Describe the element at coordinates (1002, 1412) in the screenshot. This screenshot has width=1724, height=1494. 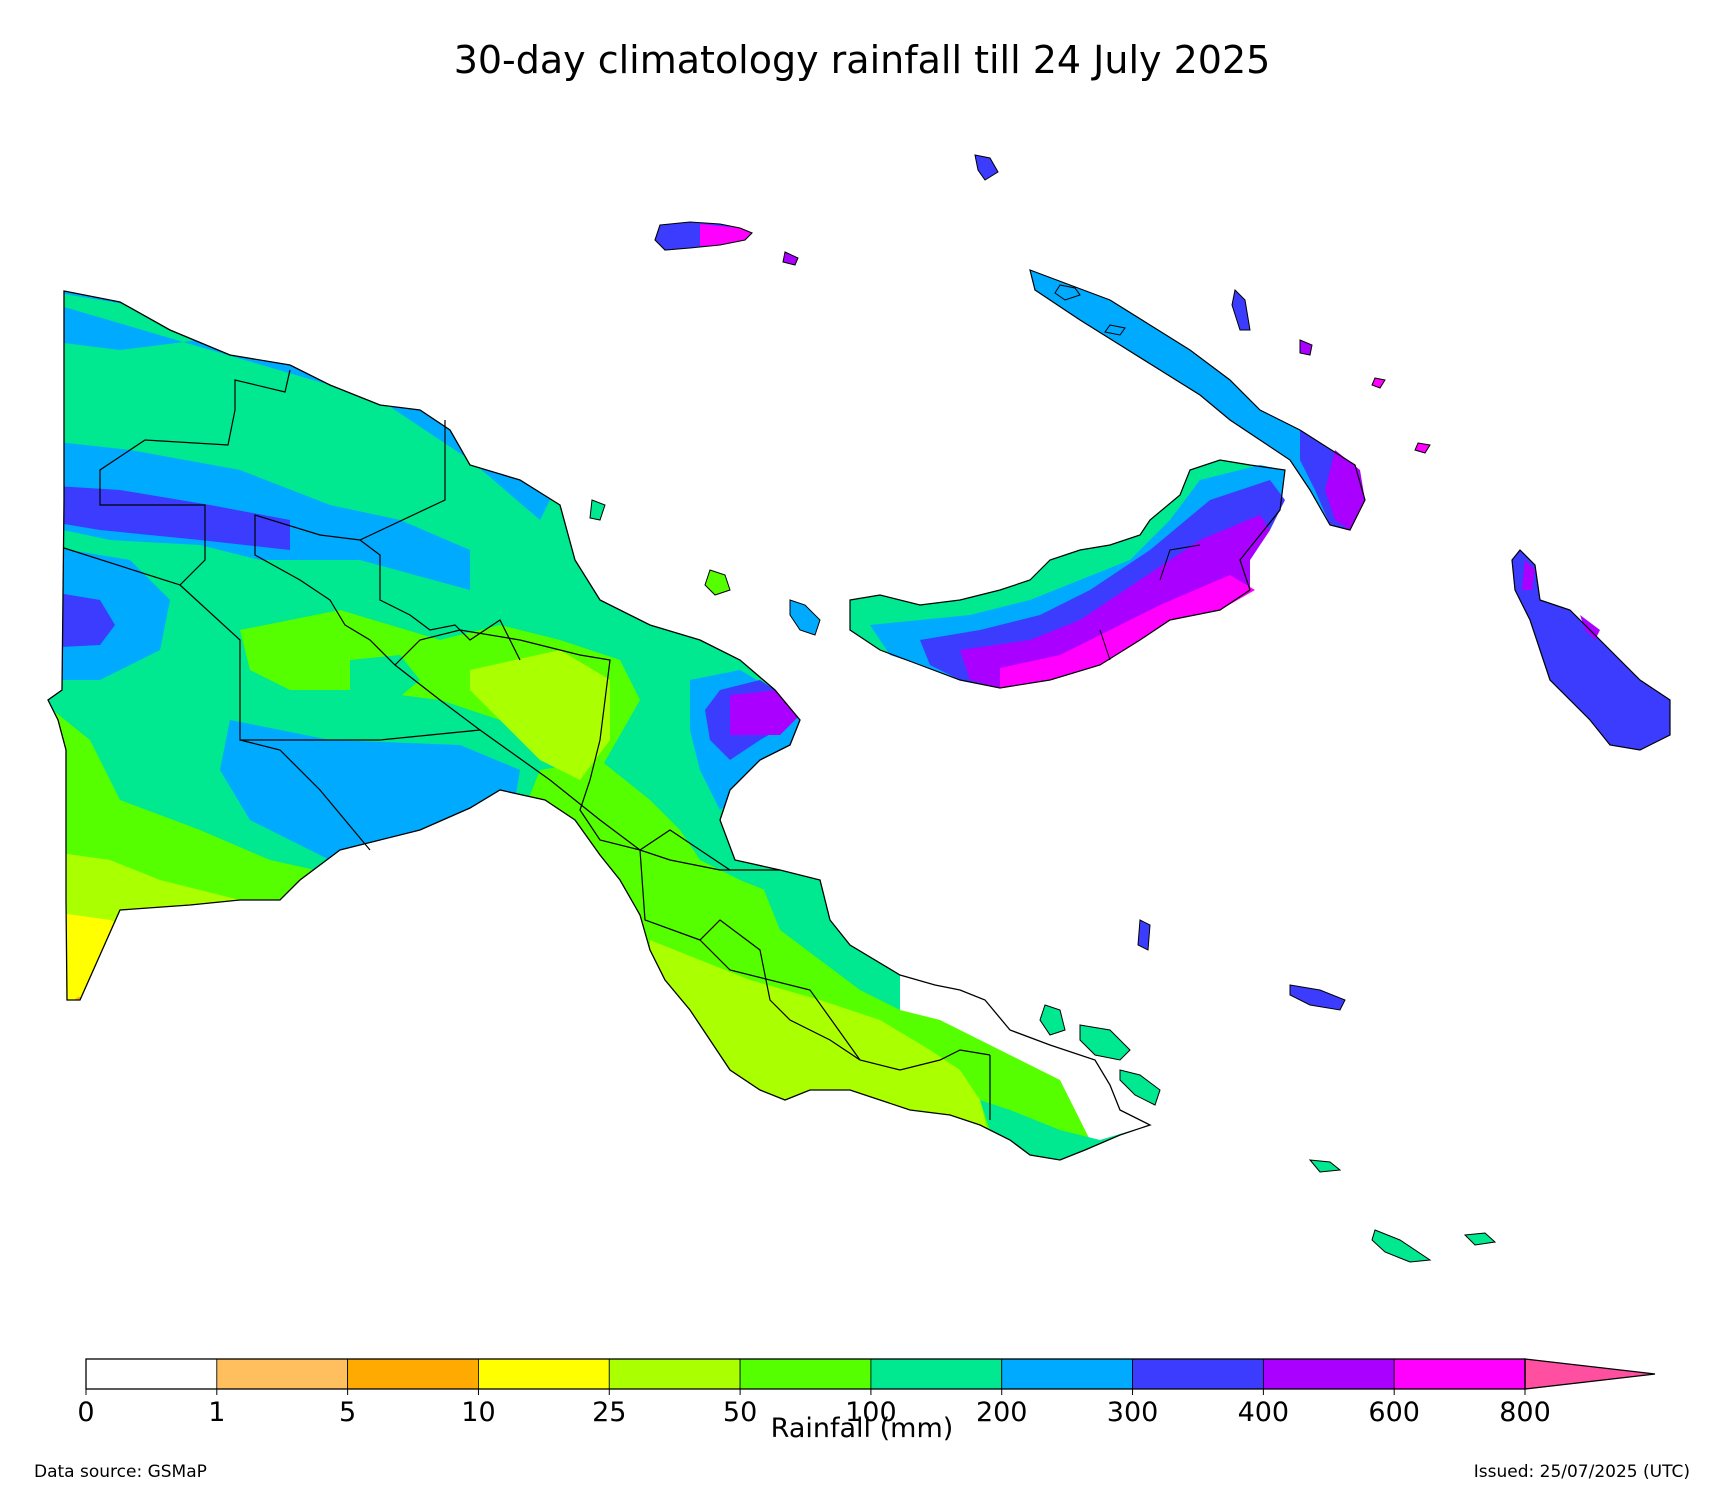
I see `colorbar-tick-label: 200` at that location.